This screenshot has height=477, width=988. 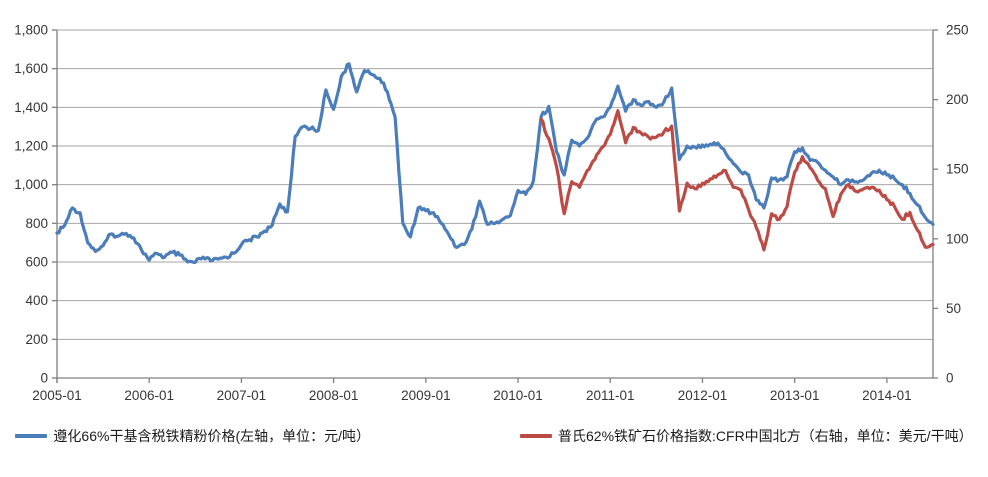 What do you see at coordinates (36, 262) in the screenshot?
I see `left-axis-tick-label: 600` at bounding box center [36, 262].